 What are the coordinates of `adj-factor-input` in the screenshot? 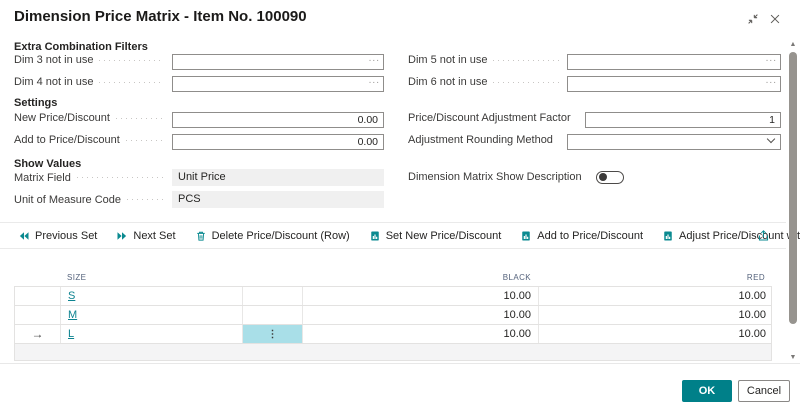 It's located at (682, 120).